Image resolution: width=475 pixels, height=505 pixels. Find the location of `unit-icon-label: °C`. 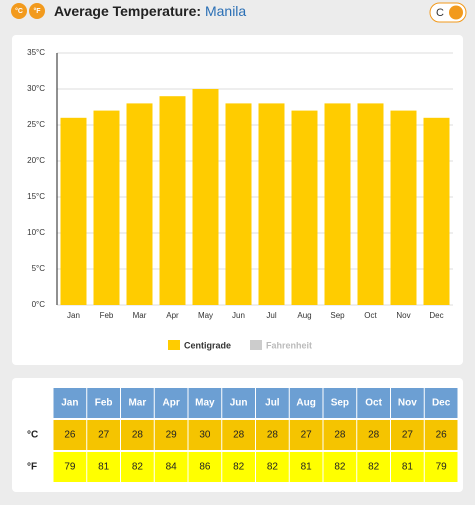

unit-icon-label: °C is located at coordinates (19, 11).